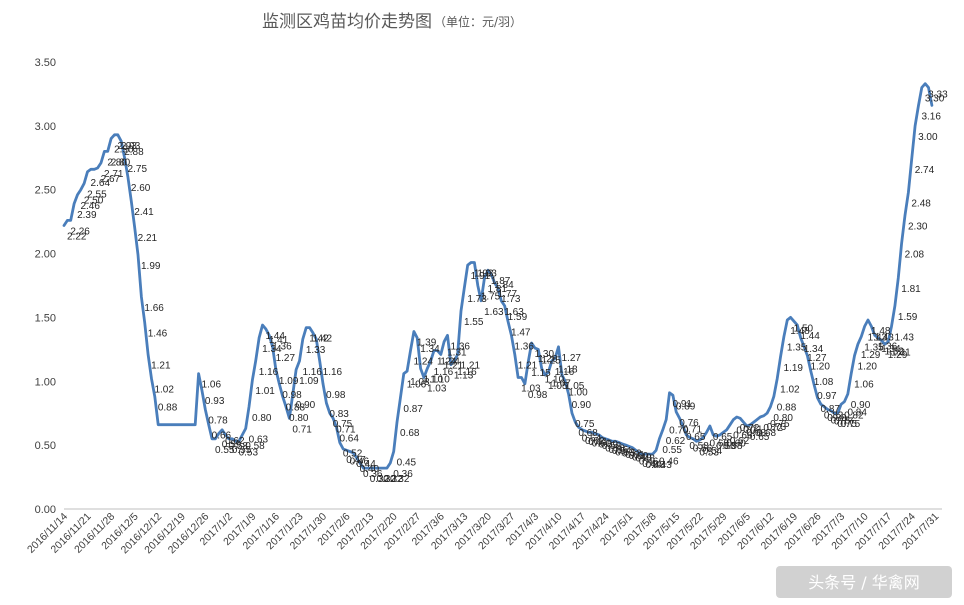 The height and width of the screenshot is (605, 964). What do you see at coordinates (578, 392) in the screenshot?
I see `data-label: 1.00` at bounding box center [578, 392].